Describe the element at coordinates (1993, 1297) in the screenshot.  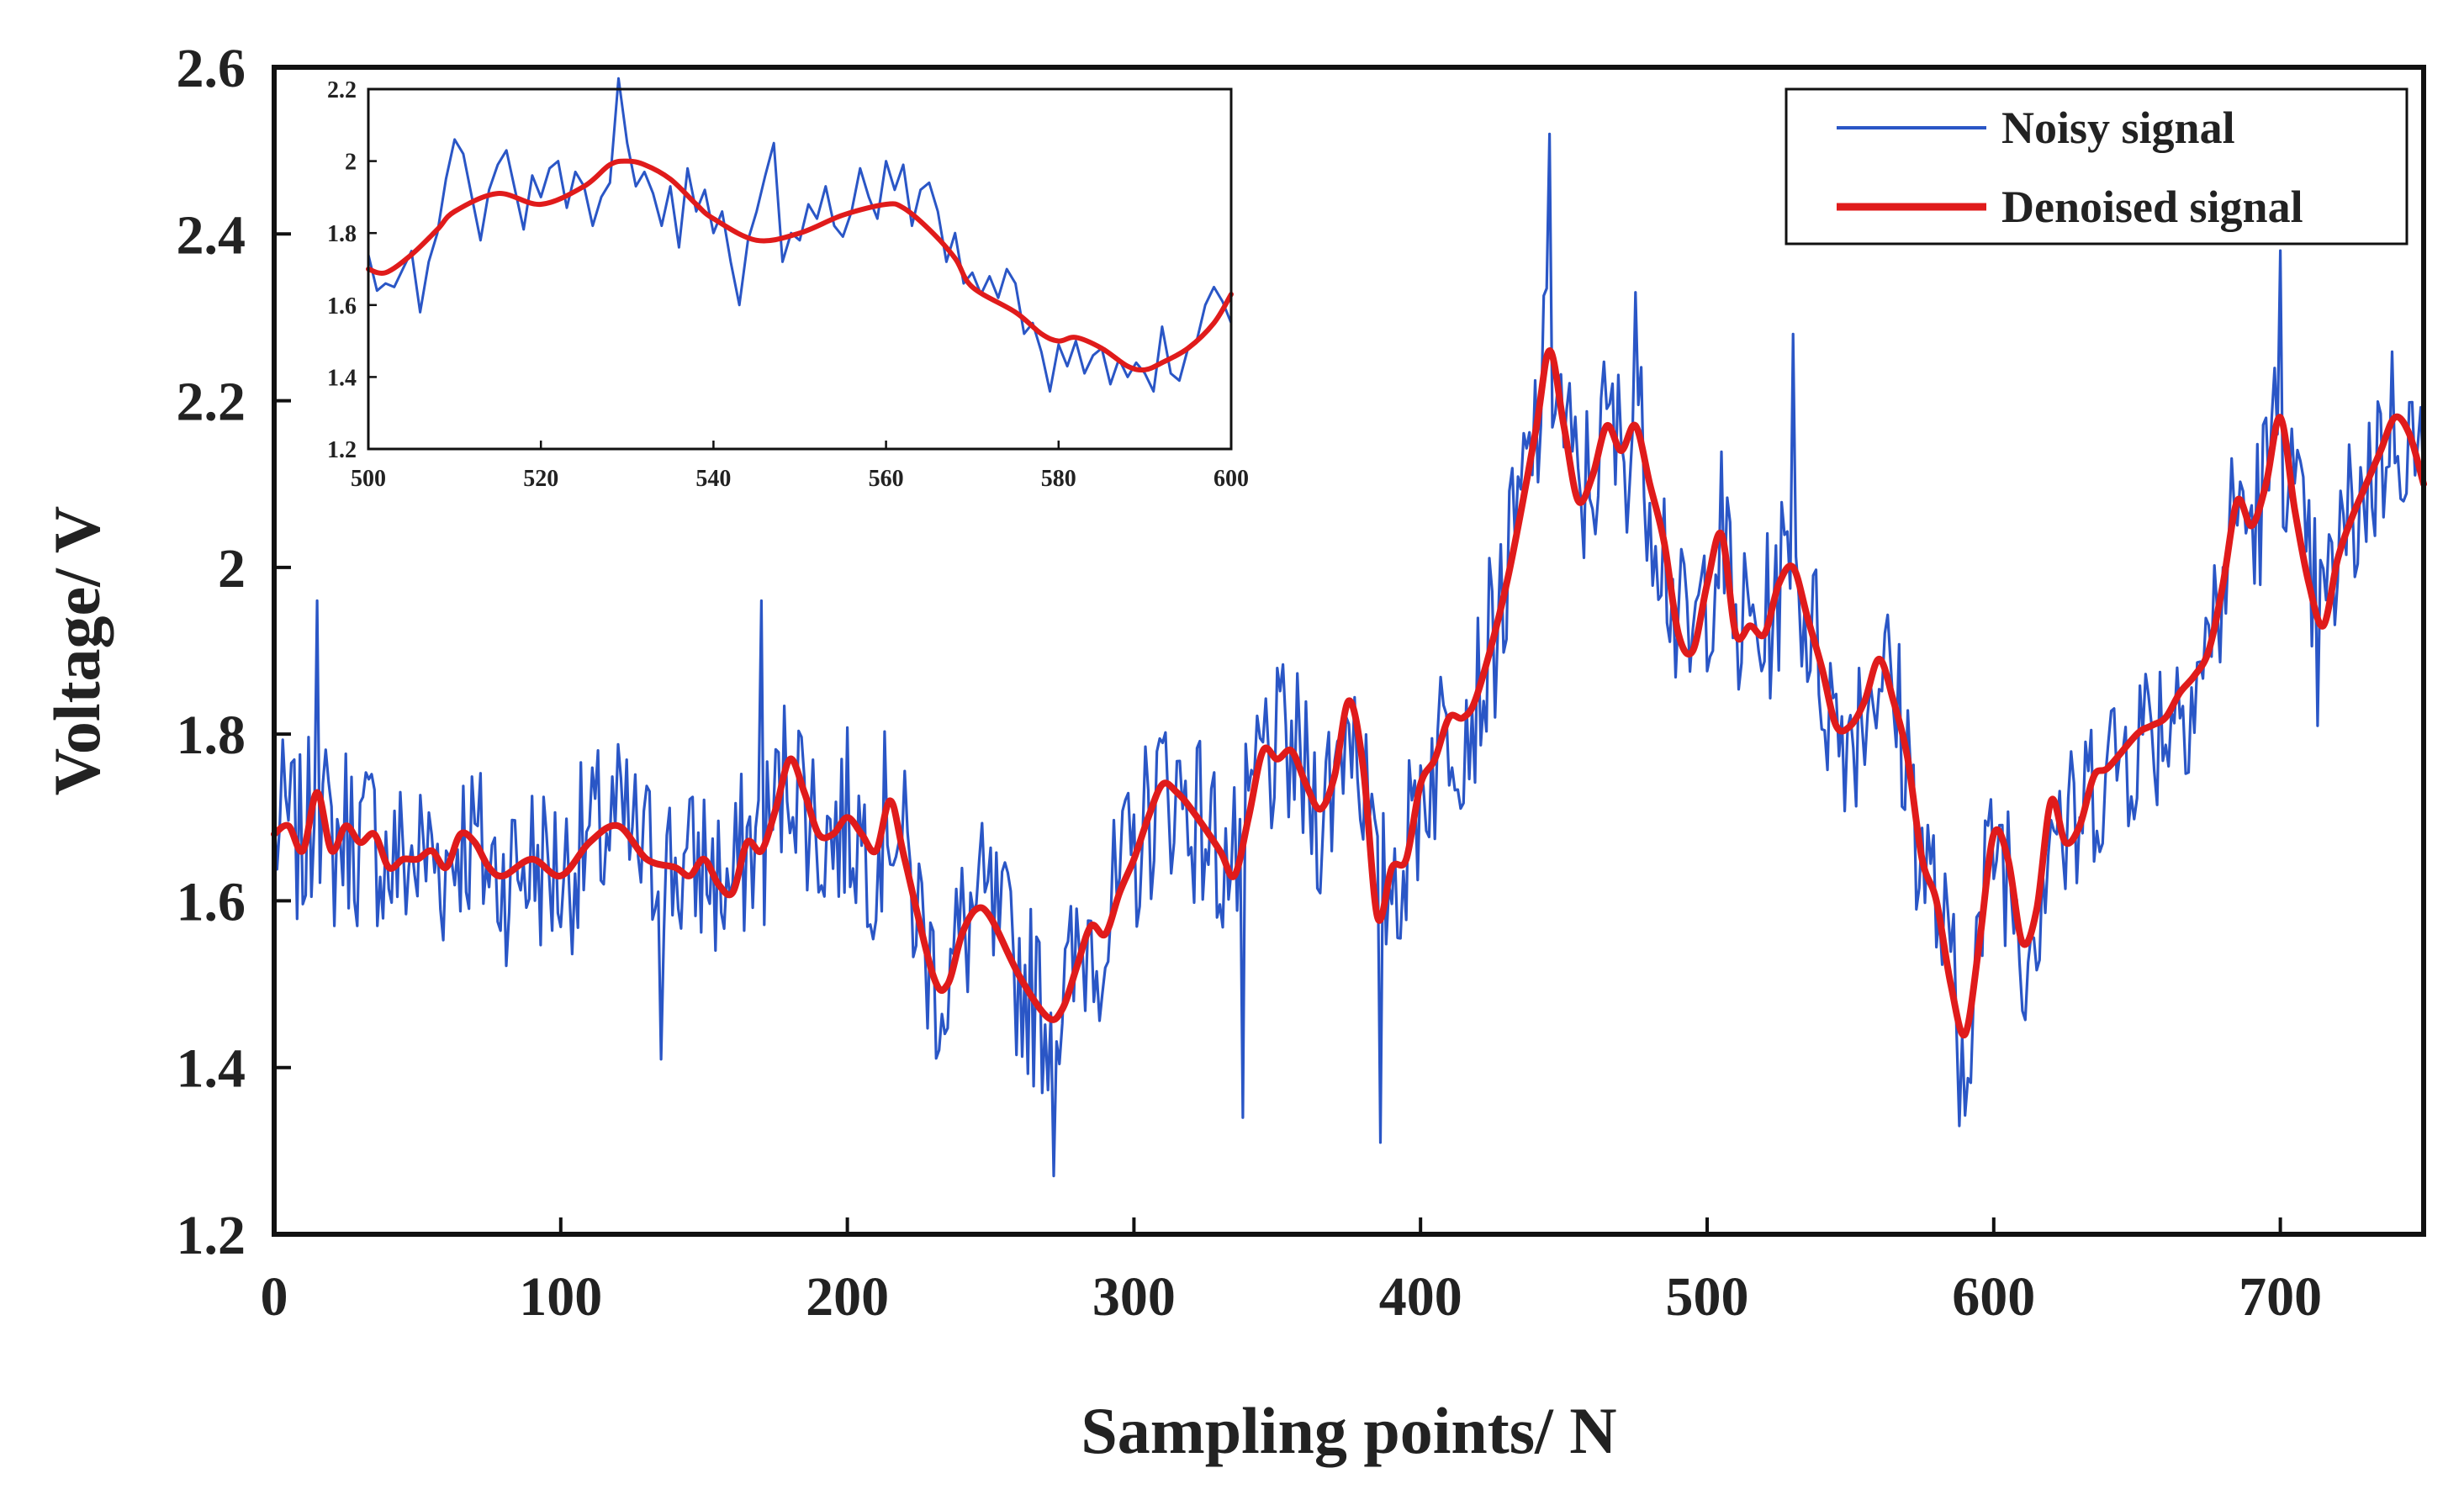
I see `main-x-tick-label-6: 600` at that location.